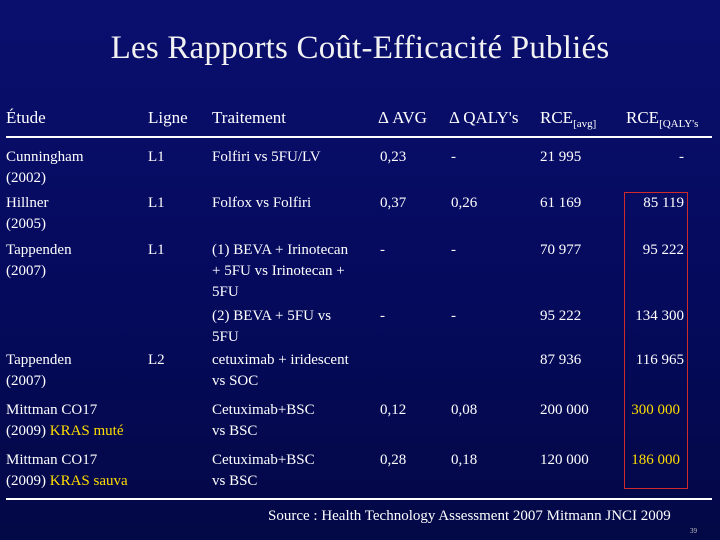 The height and width of the screenshot is (540, 720). I want to click on table-row-study: Mittman CO17 (2009) KRAS sauva, so click(67, 470).